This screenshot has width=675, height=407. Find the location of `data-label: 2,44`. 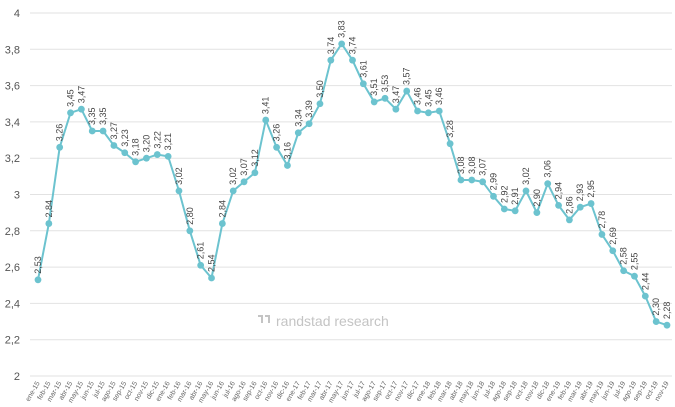

data-label: 2,44 is located at coordinates (645, 282).